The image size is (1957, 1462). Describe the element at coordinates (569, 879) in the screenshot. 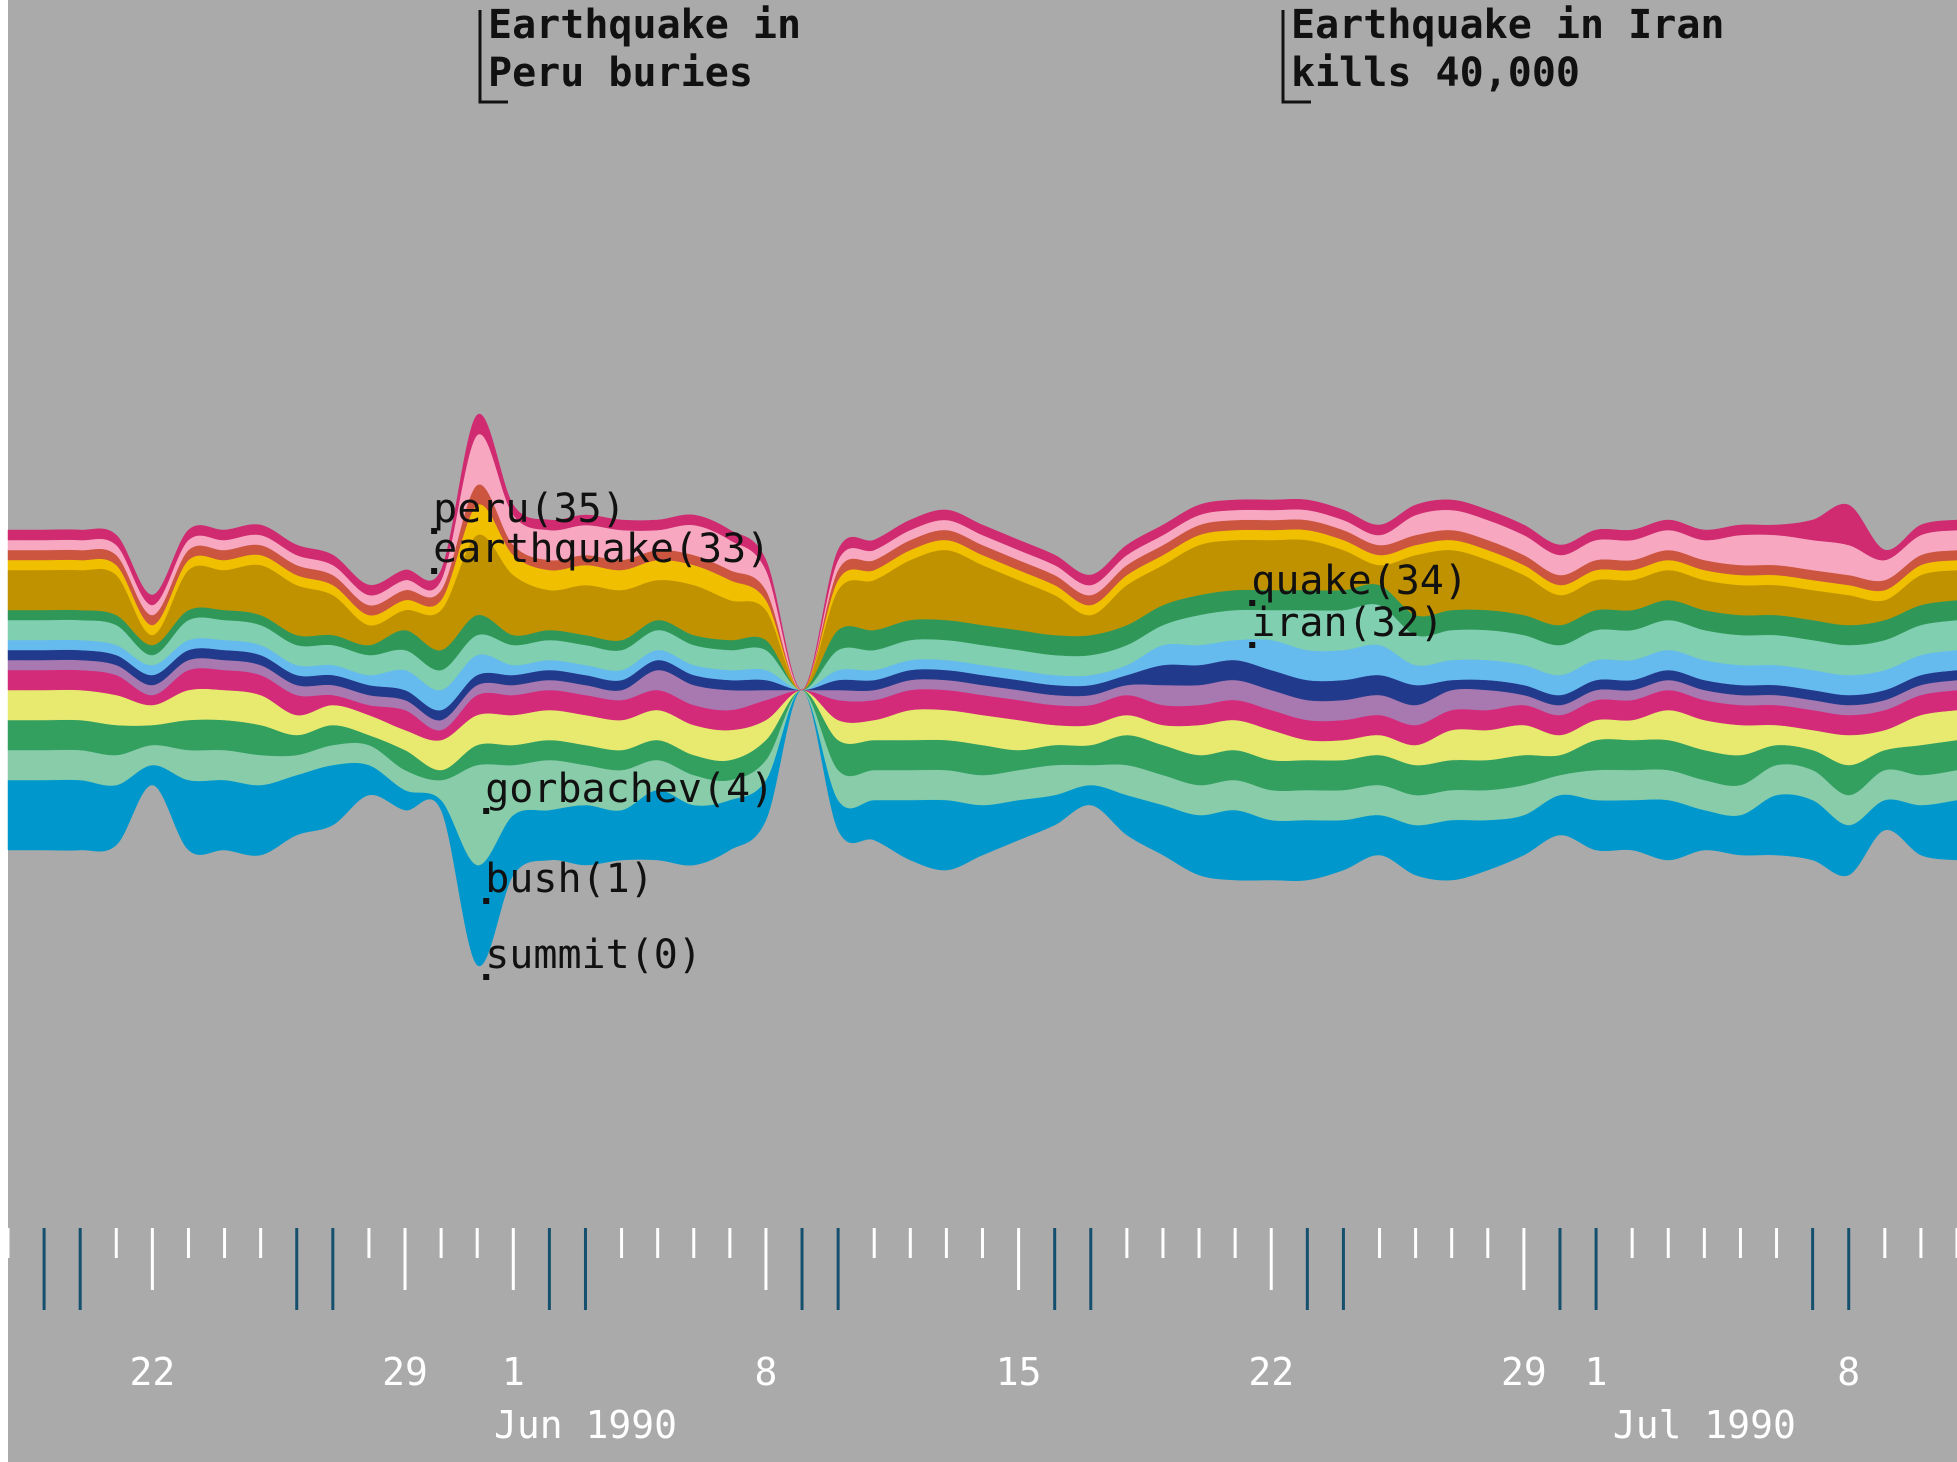

I see `word-label: bush(1)` at that location.